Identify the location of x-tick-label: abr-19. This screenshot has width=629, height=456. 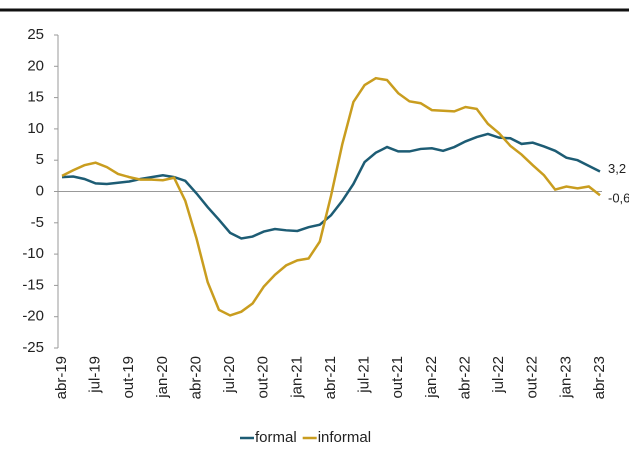
(61, 377).